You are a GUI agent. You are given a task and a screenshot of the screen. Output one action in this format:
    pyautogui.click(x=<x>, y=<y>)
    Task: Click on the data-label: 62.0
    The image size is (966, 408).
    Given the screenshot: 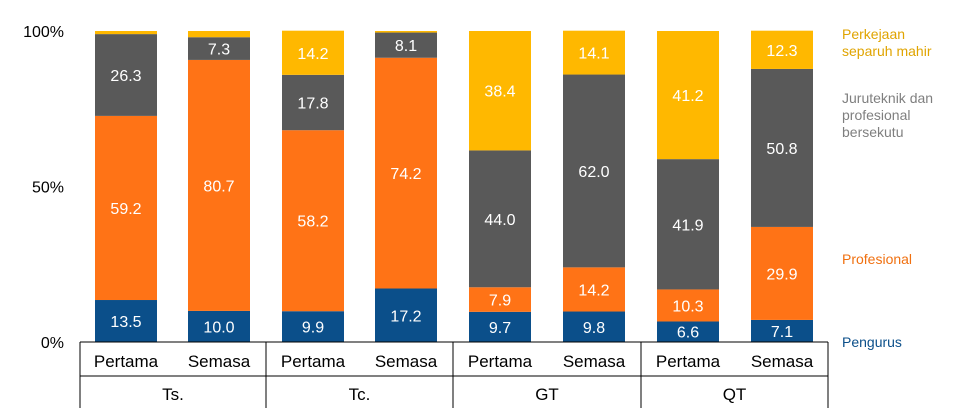 What is the action you would take?
    pyautogui.click(x=593, y=172)
    